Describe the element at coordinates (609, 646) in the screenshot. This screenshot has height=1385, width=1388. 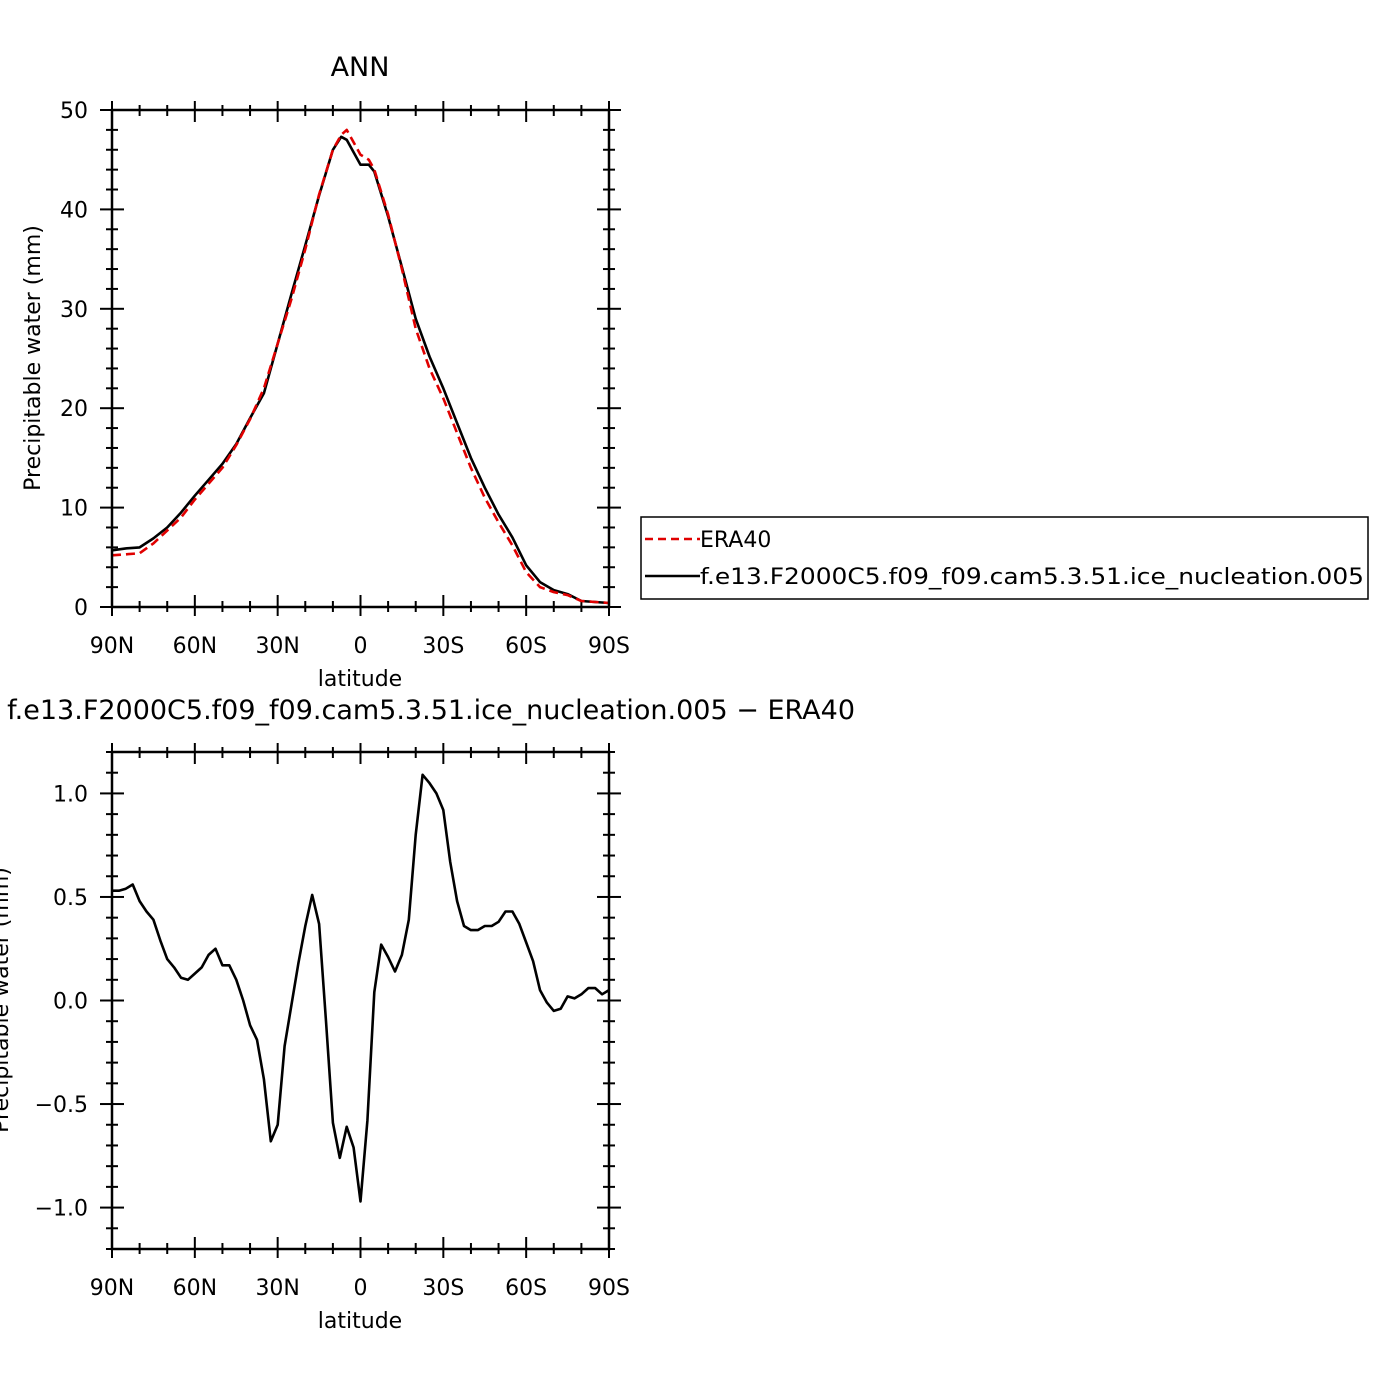
I see `top-x-tick-label: 90S` at that location.